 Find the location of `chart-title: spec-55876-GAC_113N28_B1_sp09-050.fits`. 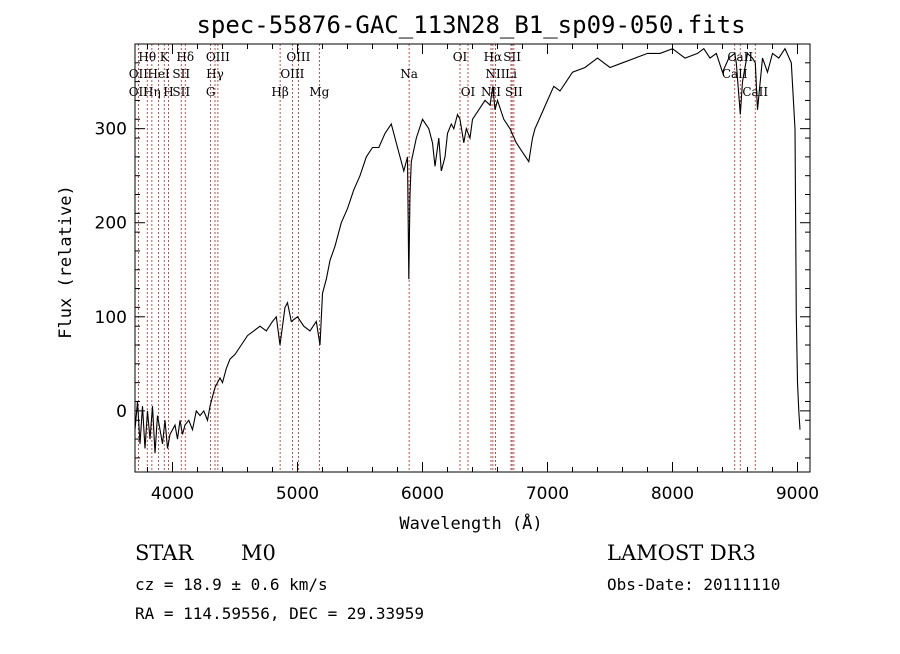

chart-title: spec-55876-GAC_113N28_B1_sp09-050.fits is located at coordinates (470, 25).